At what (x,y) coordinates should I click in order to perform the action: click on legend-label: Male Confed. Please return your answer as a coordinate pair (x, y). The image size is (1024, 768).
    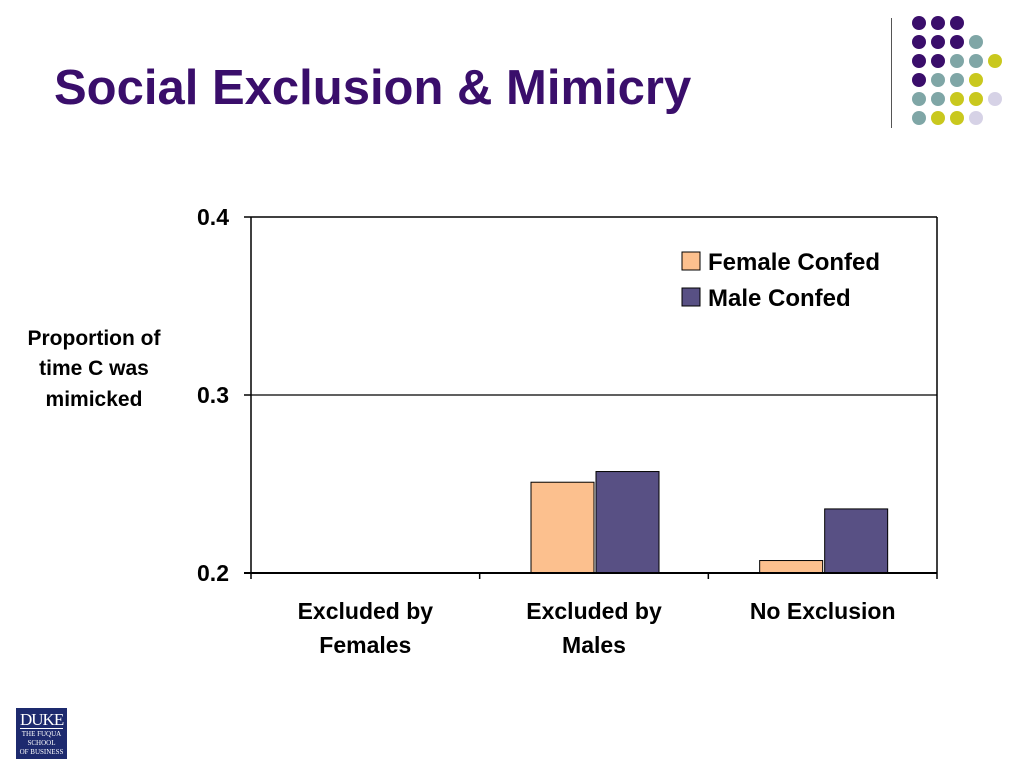
    Looking at the image, I should click on (779, 298).